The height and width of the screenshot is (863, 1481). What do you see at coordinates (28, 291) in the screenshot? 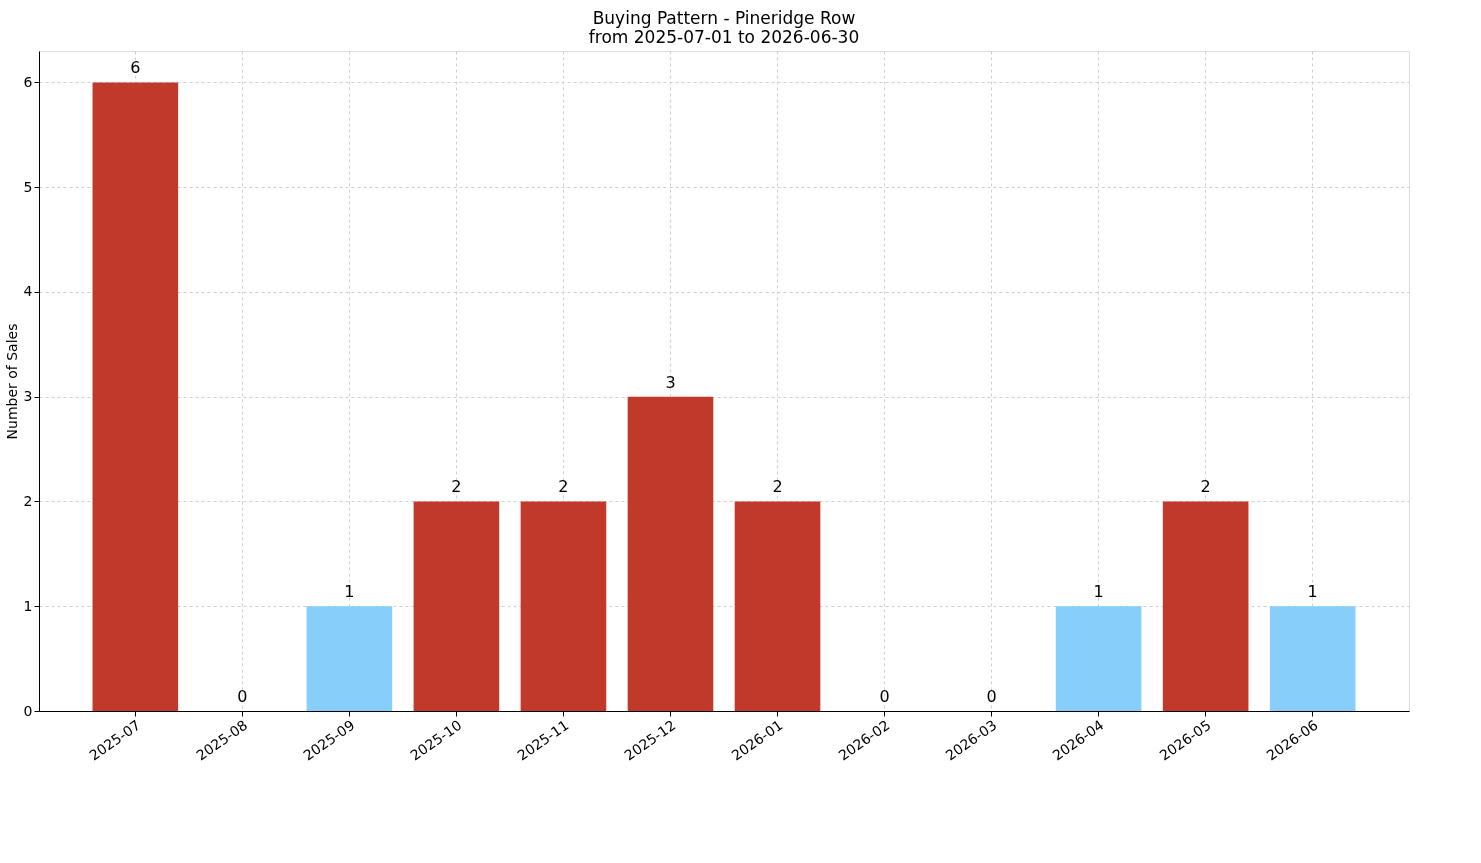
I see `y-tick-label: 4` at bounding box center [28, 291].